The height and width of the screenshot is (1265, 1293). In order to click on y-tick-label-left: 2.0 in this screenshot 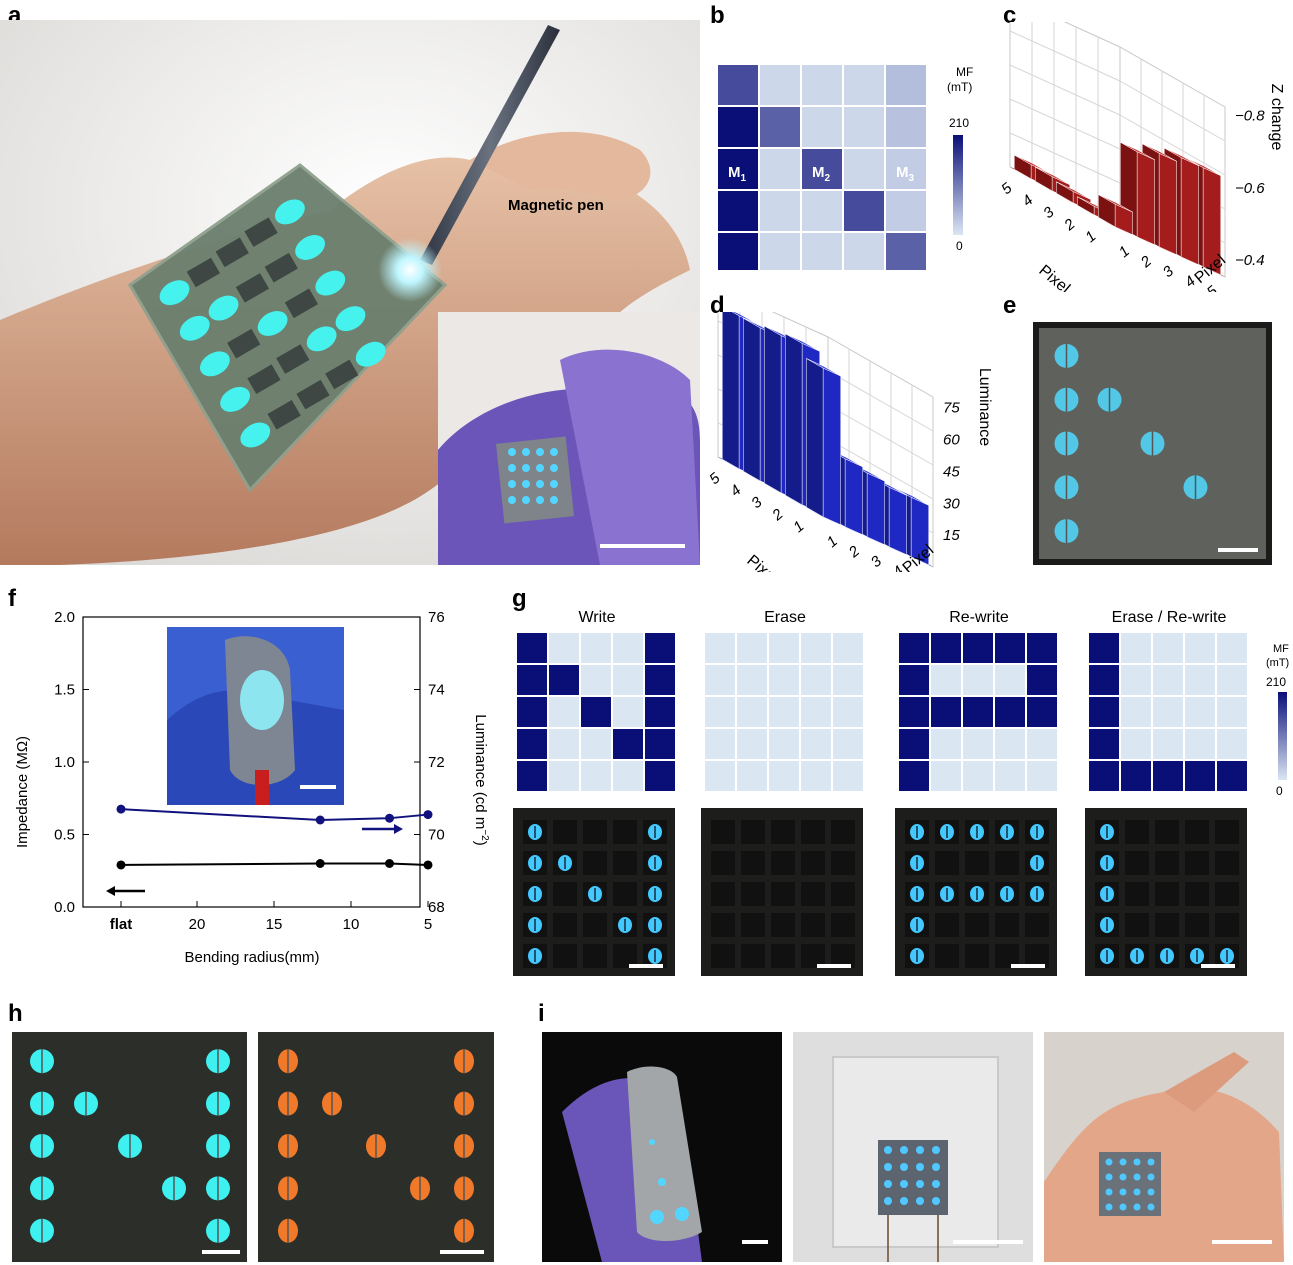, I will do `click(64, 617)`.